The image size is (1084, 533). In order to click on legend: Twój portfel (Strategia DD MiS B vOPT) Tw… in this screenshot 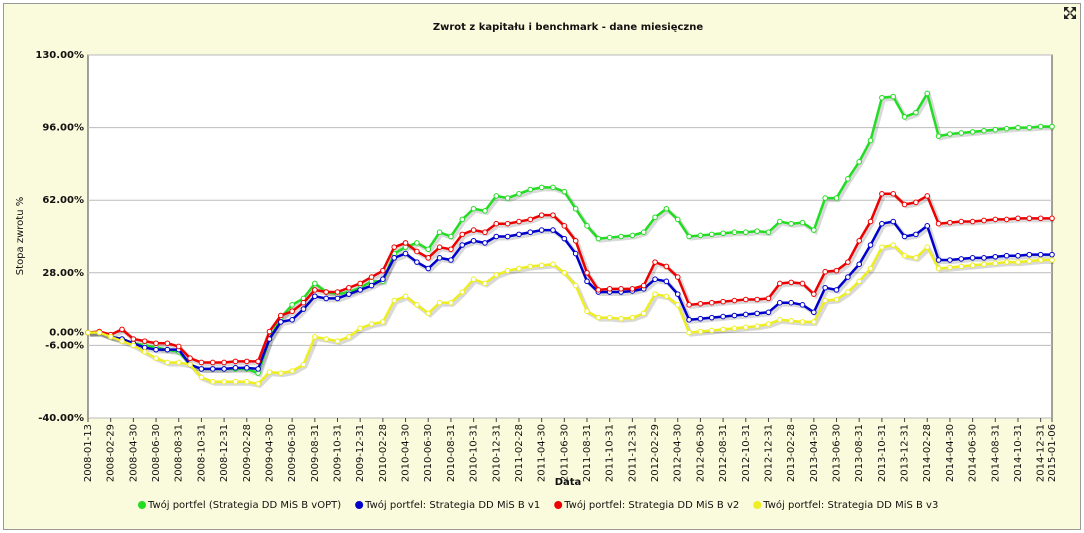, I will do `click(538, 505)`.